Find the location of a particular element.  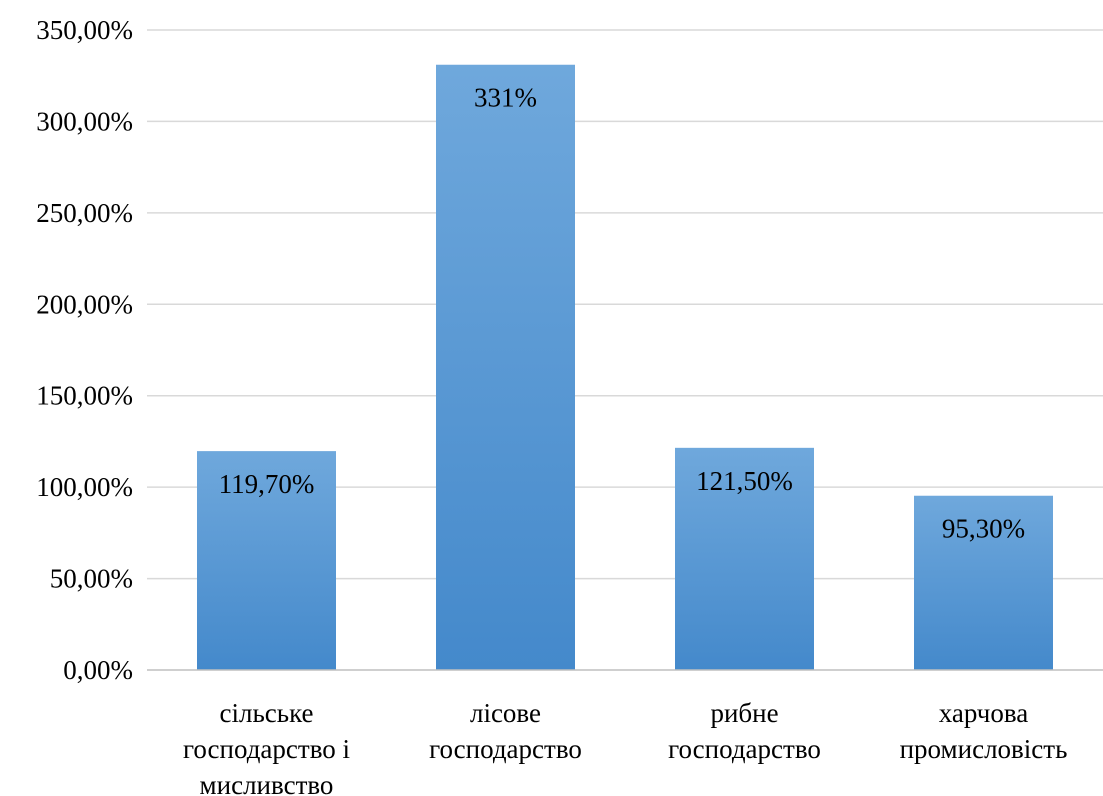

y-tick-label: 50,00% is located at coordinates (91, 579).